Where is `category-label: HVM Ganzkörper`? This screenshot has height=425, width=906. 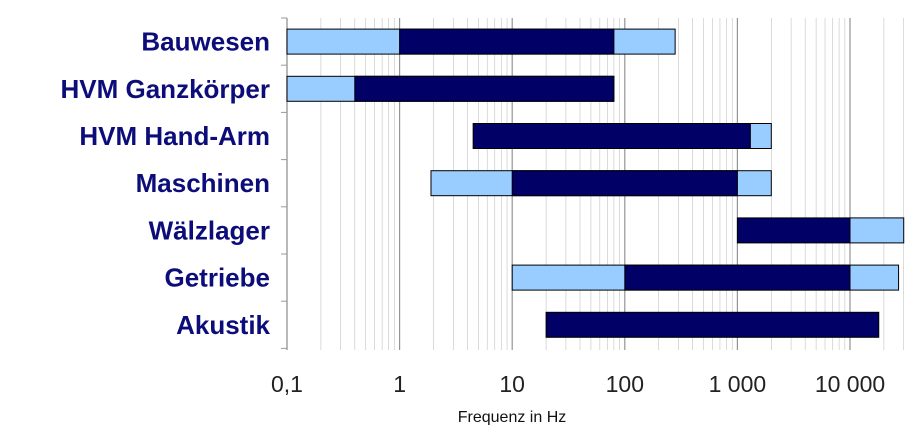
category-label: HVM Ganzkörper is located at coordinates (166, 89).